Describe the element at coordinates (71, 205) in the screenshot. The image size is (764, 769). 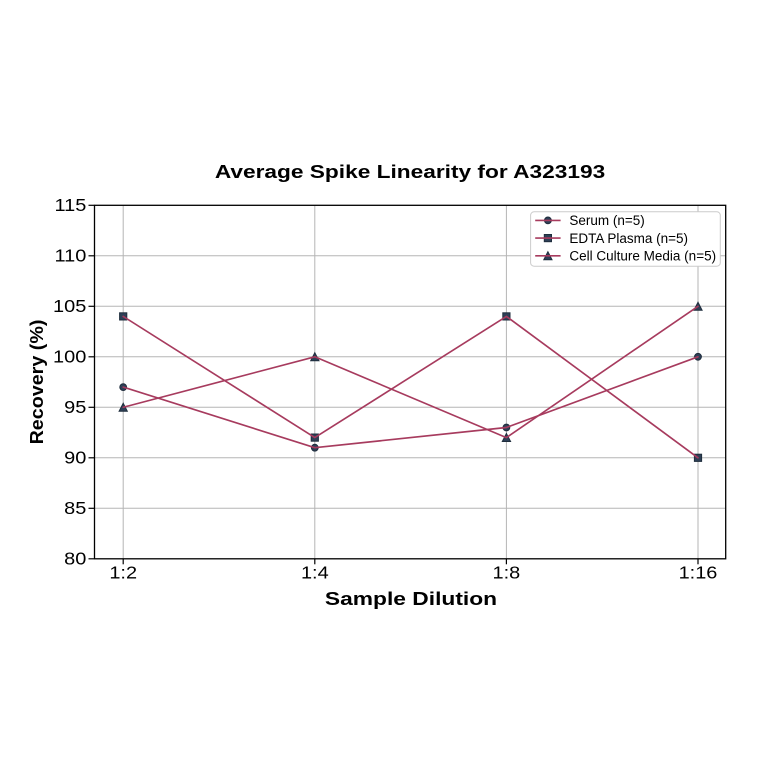
I see `svg-text: 115` at that location.